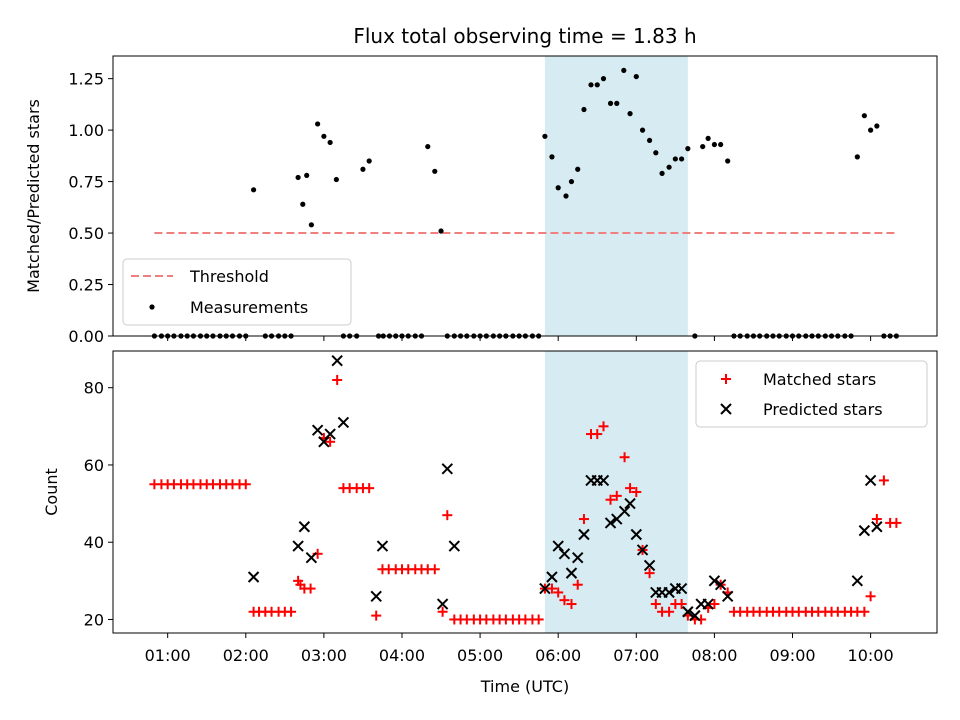 The image size is (960, 720). What do you see at coordinates (86, 79) in the screenshot?
I see `top-y-tick-label: 1.25` at bounding box center [86, 79].